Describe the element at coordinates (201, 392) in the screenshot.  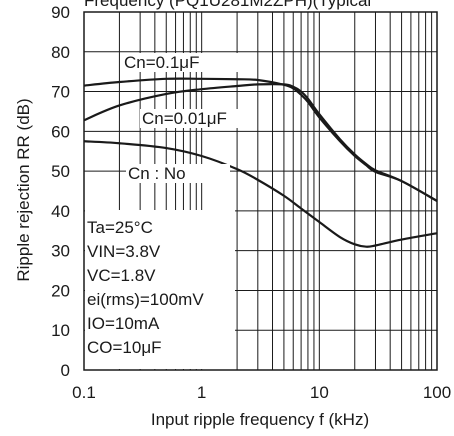
I see `x-tick-label: 1` at that location.